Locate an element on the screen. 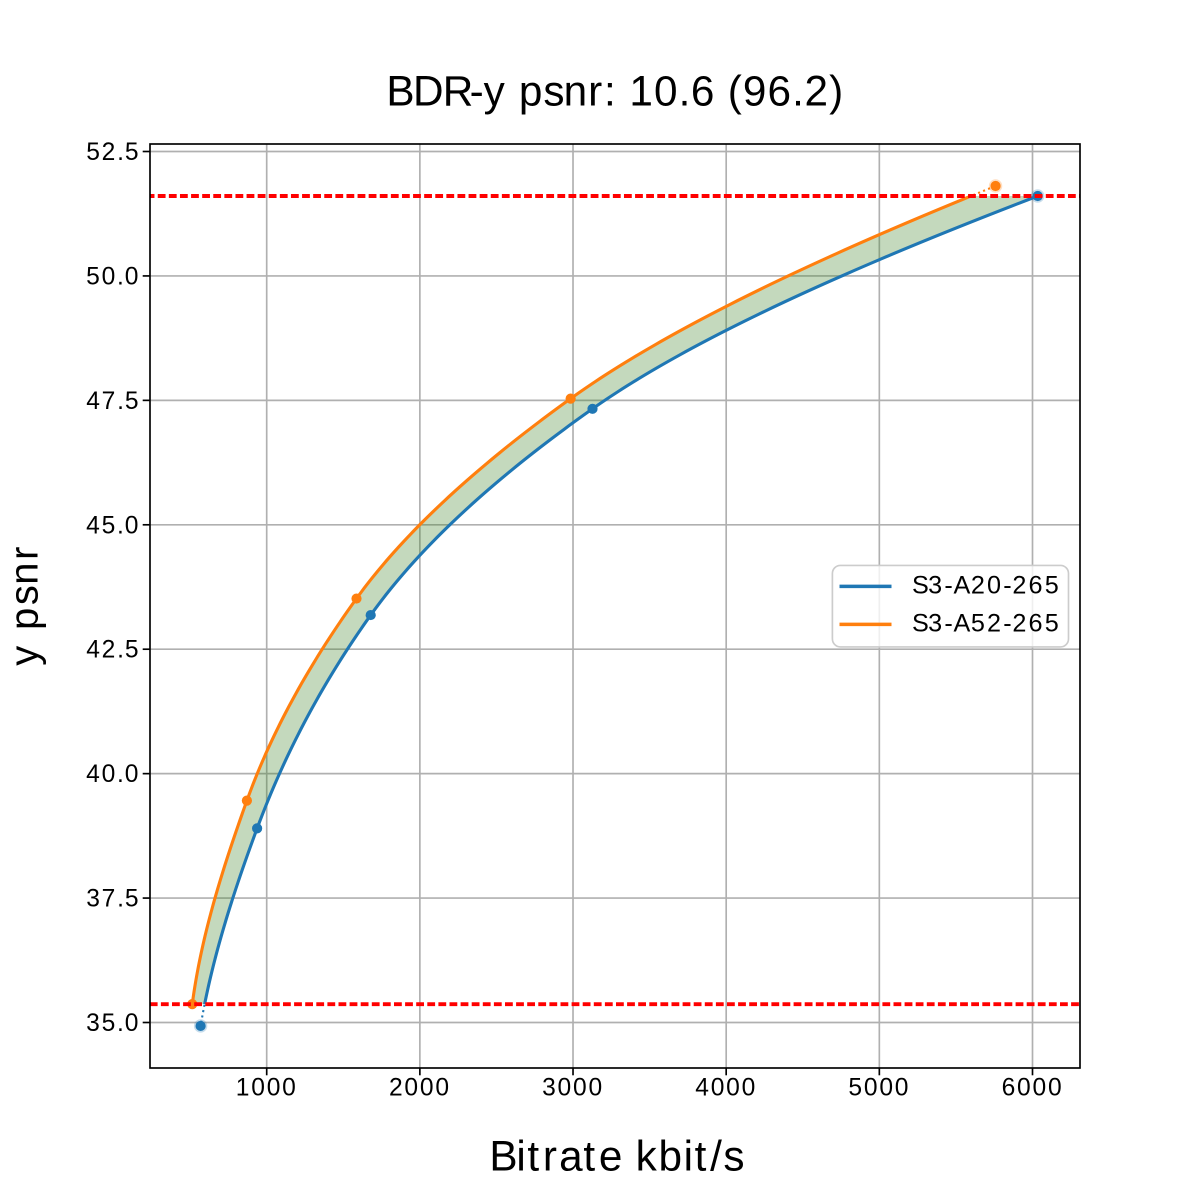  svg-text: 40.0 is located at coordinates (112, 774).